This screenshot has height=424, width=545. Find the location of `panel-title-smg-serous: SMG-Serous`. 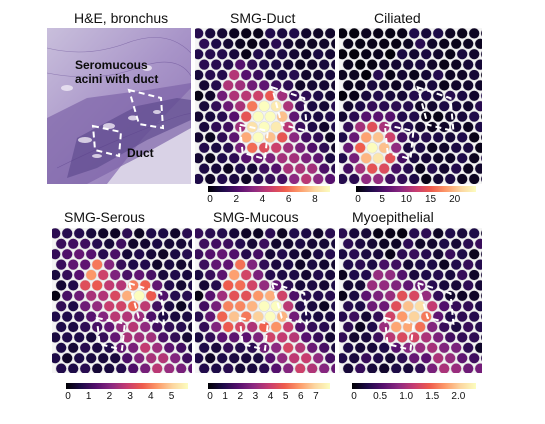

panel-title-smg-serous: SMG-Serous is located at coordinates (104, 217).